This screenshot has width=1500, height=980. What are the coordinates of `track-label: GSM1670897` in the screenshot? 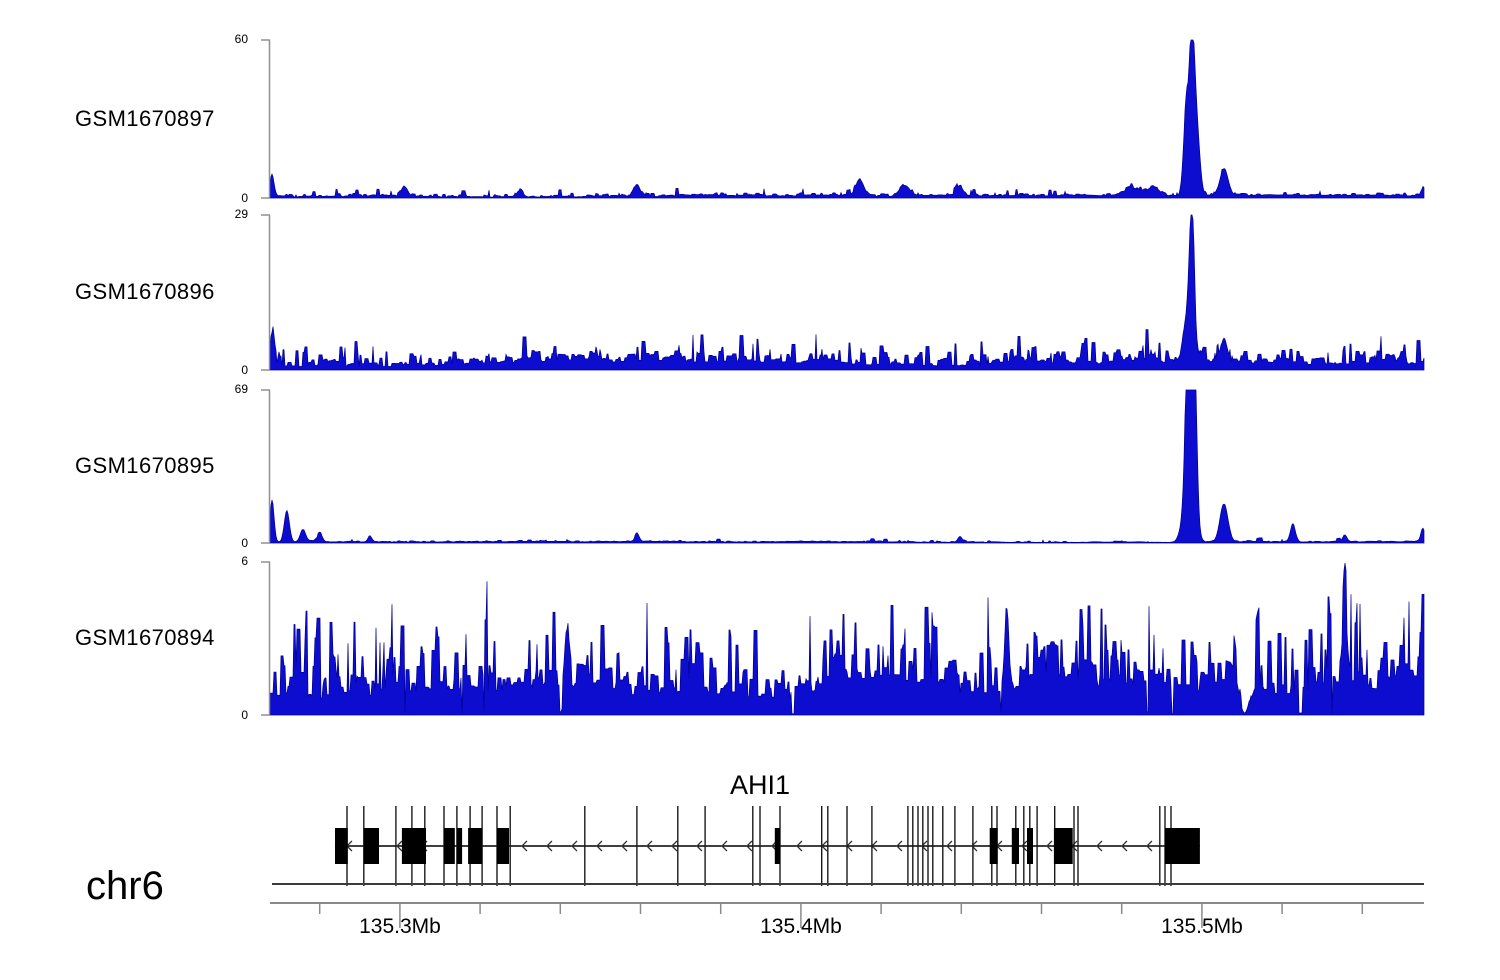 It's located at (145, 118).